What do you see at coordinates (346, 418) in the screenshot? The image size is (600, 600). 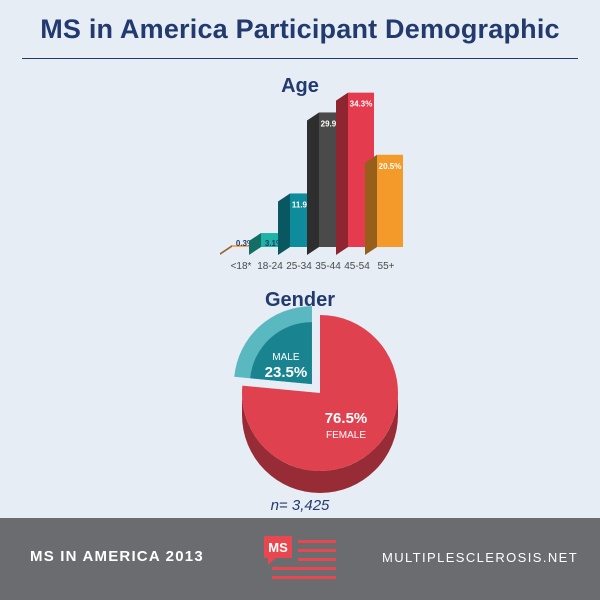 I see `female-slice-value: 76.5%` at bounding box center [346, 418].